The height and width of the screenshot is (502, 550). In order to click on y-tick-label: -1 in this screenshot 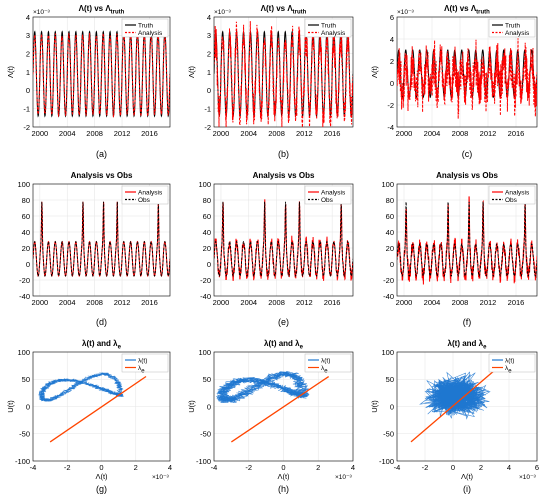, I will do `click(26, 108)`.